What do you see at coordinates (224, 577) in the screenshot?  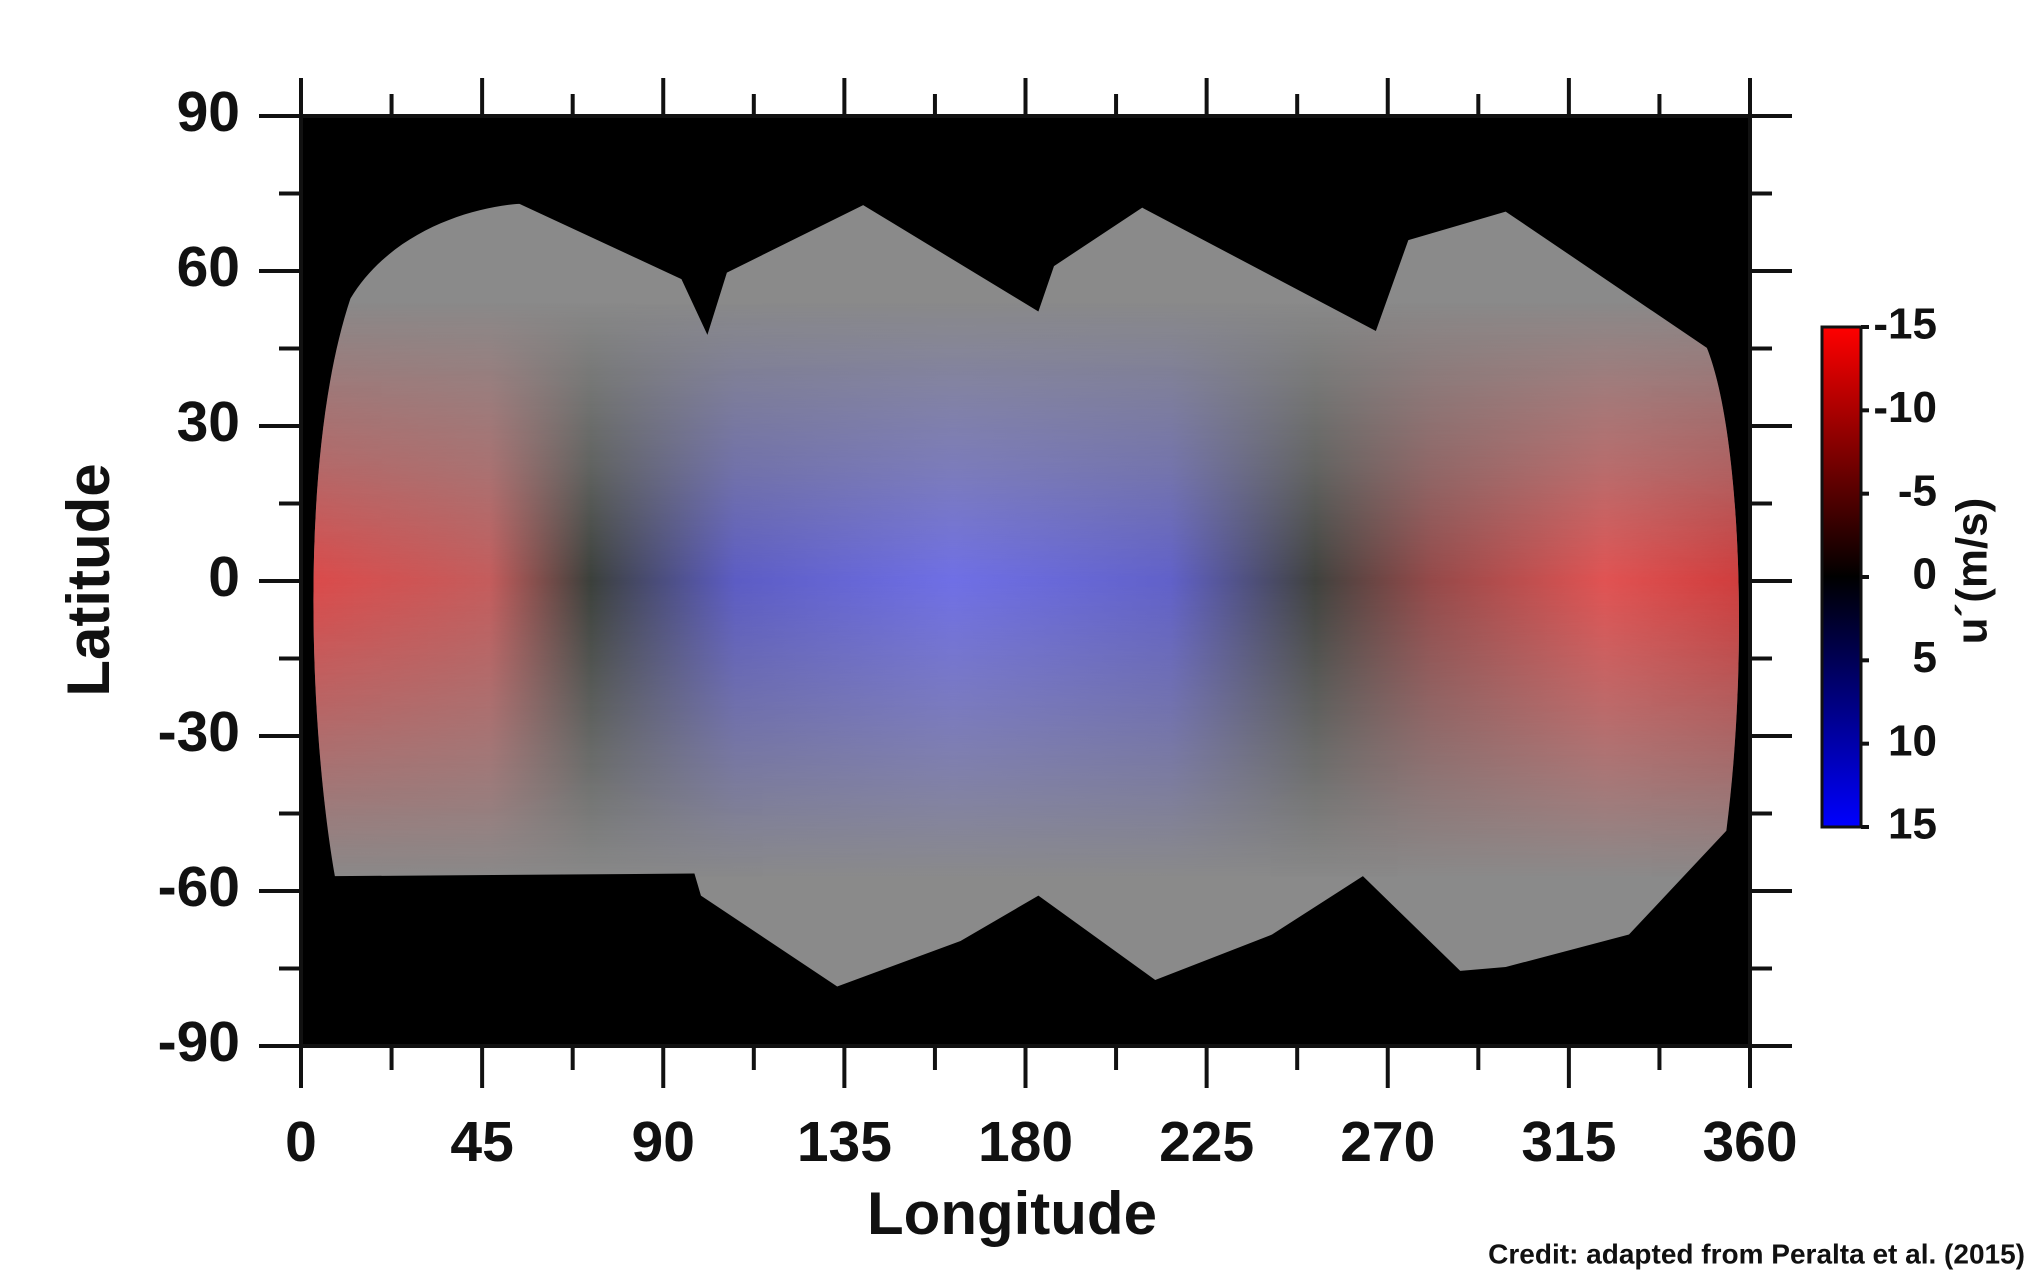 I see `y-tick-label: 0` at bounding box center [224, 577].